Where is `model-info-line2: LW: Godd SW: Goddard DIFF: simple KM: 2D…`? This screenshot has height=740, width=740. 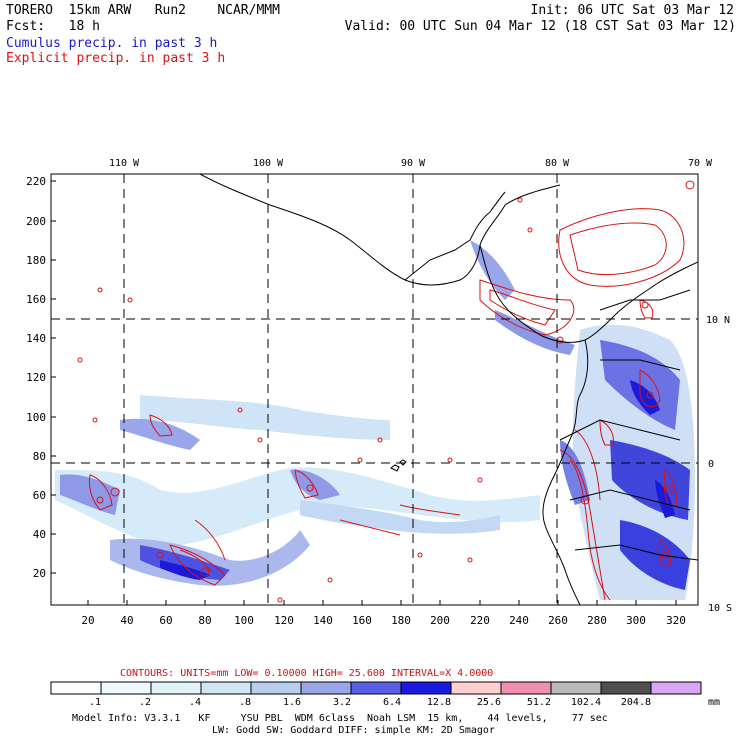 model-info-line2: LW: Godd SW: Goddard DIFF: simple KM: 2D… is located at coordinates (353, 730).